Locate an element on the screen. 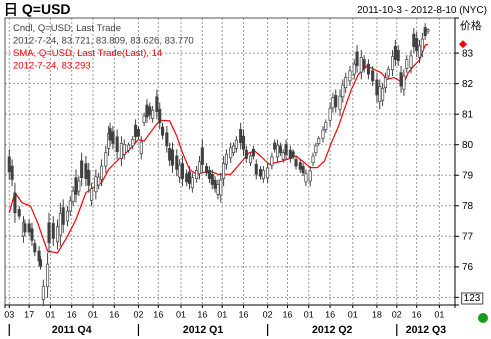 Image resolution: width=491 pixels, height=339 pixels. annotation: 2012-7-24, 83.721, 83.809, 83.626, 83.770 is located at coordinates (103, 41).